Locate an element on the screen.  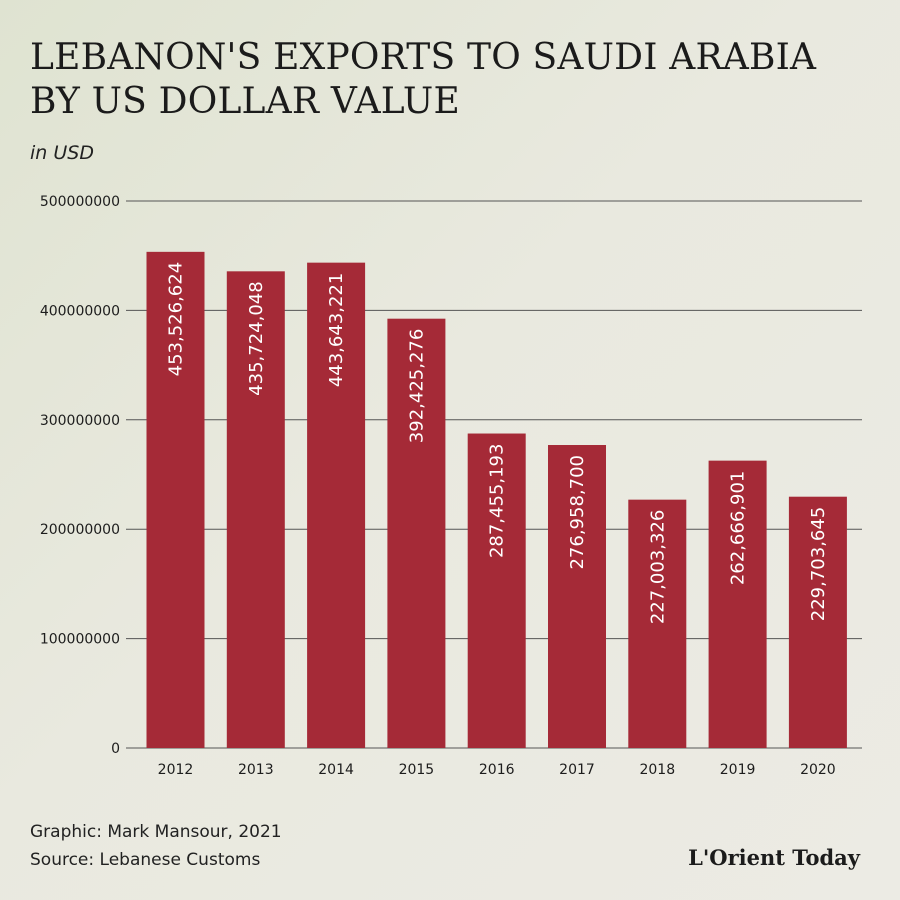
y-tick-label: 400000000 is located at coordinates (80, 311).